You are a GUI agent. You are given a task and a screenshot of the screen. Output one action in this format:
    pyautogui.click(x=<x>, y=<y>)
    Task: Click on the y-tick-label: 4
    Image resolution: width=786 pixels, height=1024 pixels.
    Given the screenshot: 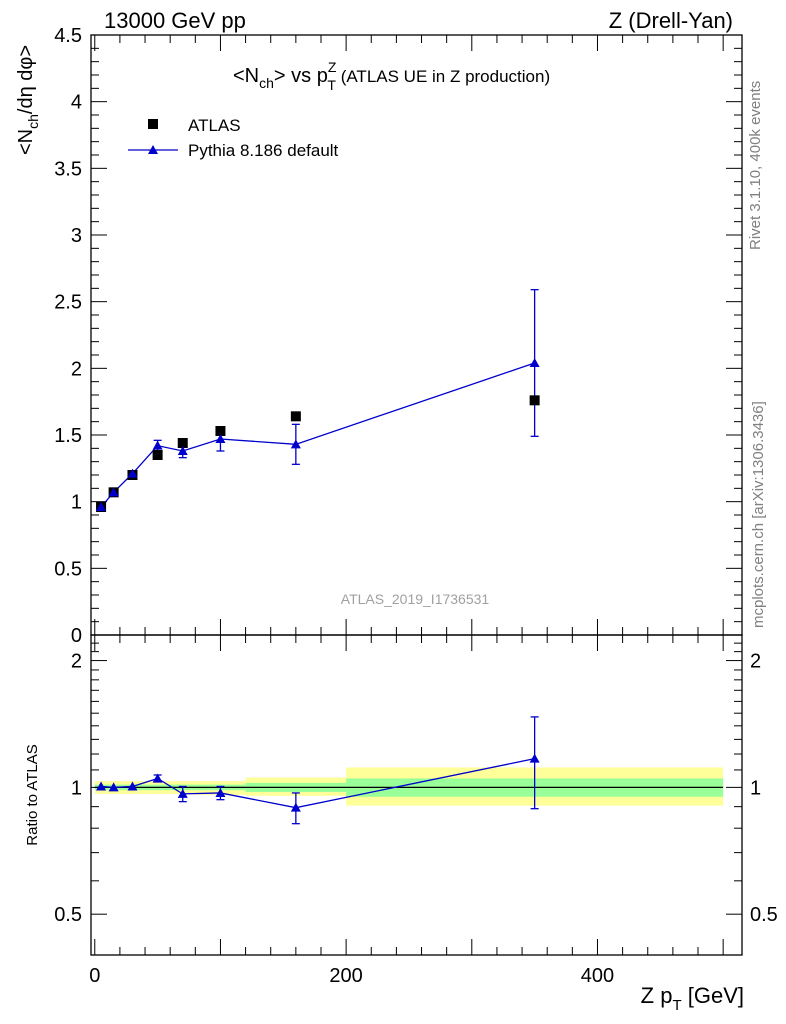 What is the action you would take?
    pyautogui.click(x=76, y=103)
    